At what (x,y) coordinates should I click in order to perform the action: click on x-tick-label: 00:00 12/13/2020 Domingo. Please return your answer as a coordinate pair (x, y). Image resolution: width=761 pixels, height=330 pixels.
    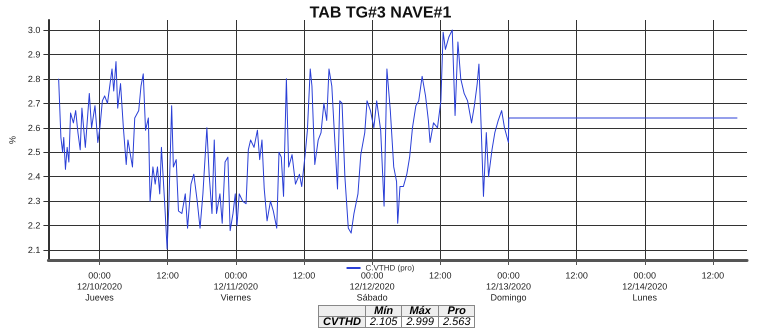
    Looking at the image, I should click on (508, 286).